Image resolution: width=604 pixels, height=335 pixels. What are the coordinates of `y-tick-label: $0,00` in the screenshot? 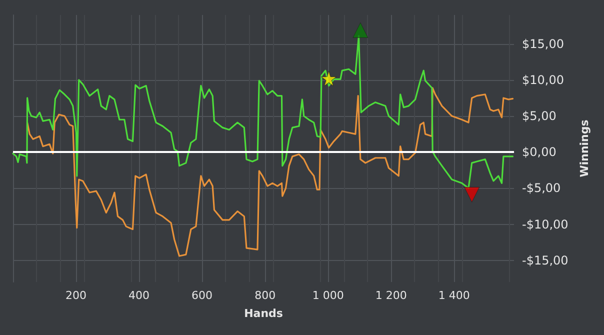 It's located at (539, 152).